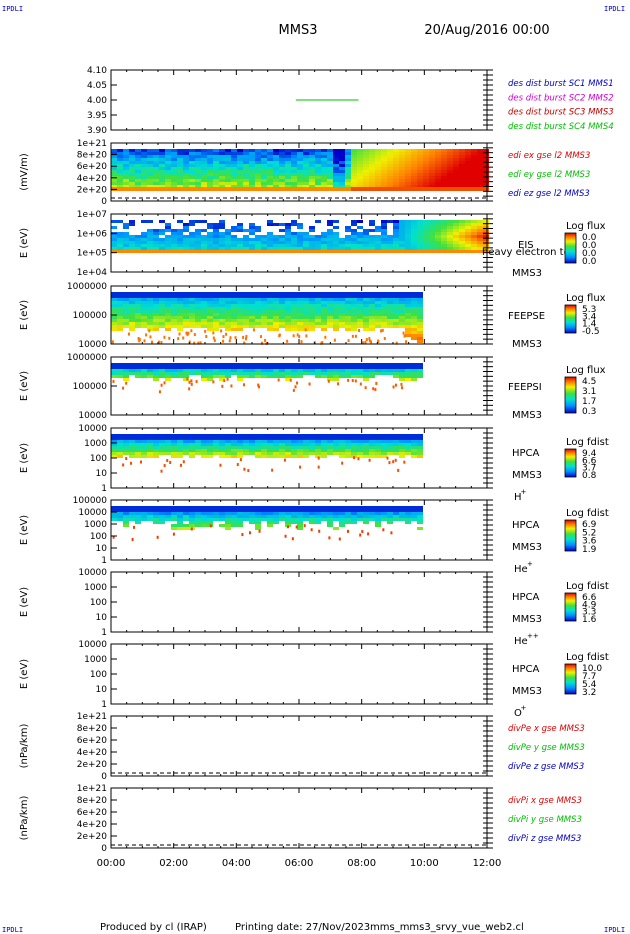 The width and height of the screenshot is (630, 934). I want to click on legend-entry: divPi x gse MMS3, so click(545, 801).